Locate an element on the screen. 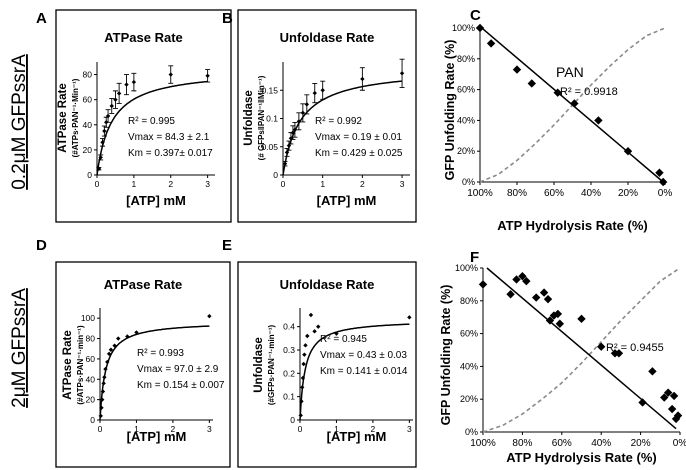 This screenshot has width=686, height=470. panel-letter: E is located at coordinates (227, 245).